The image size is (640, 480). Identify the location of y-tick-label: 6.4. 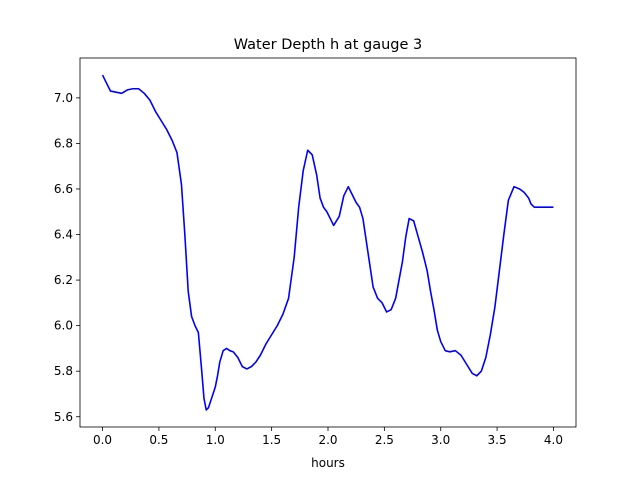
(63, 235).